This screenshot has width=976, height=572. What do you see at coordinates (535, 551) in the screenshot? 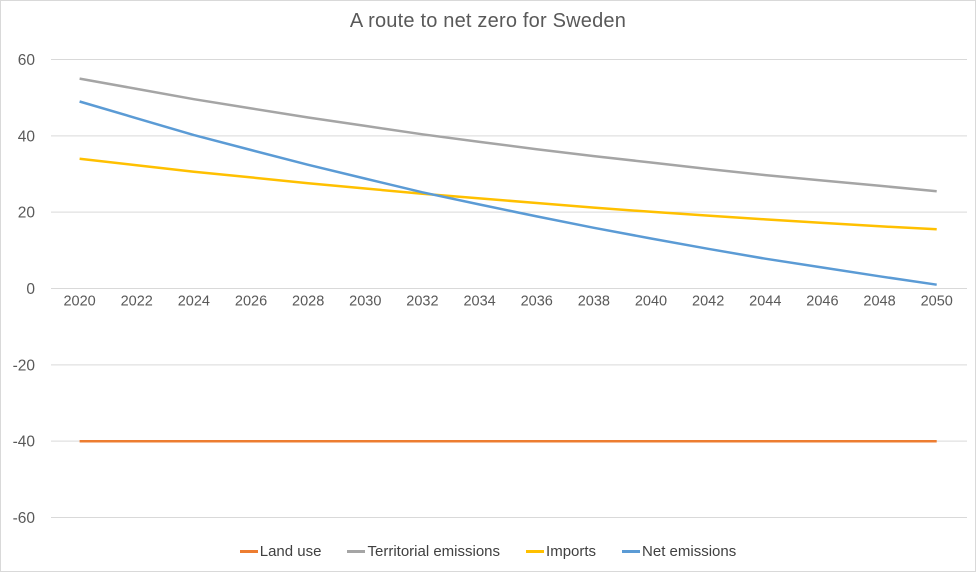
I see `legend-swatch-imports` at bounding box center [535, 551].